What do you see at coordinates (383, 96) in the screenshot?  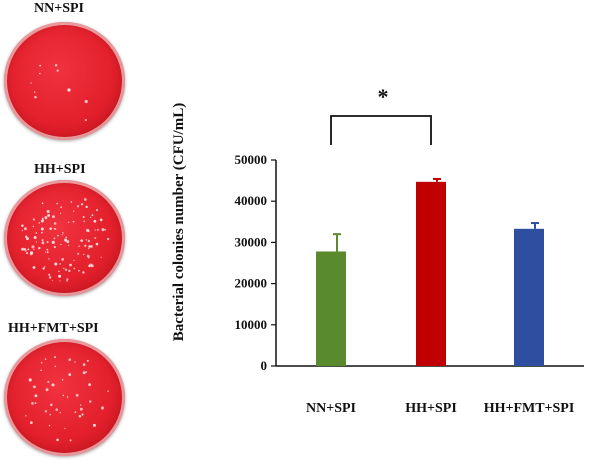 I see `significance-star: *` at bounding box center [383, 96].